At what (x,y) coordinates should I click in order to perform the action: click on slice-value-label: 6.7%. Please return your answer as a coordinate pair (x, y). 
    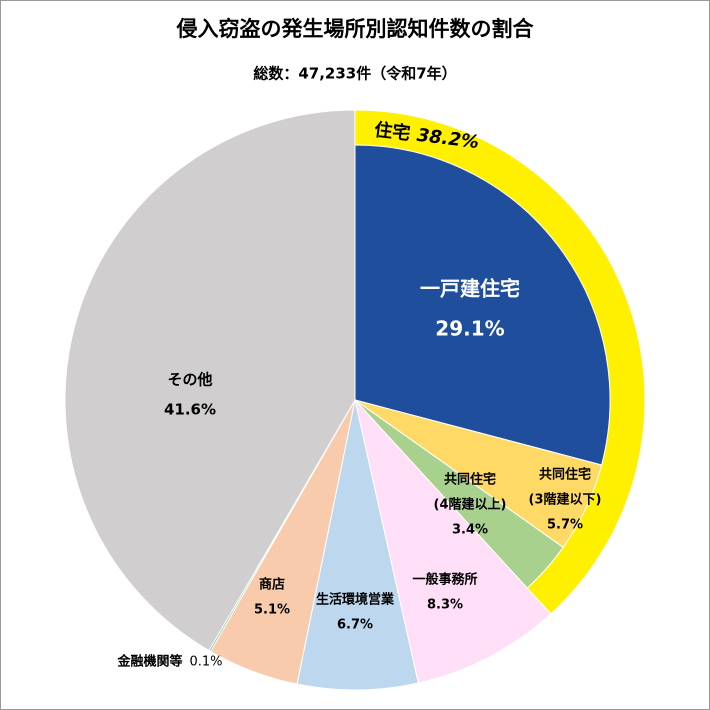
    Looking at the image, I should click on (355, 625).